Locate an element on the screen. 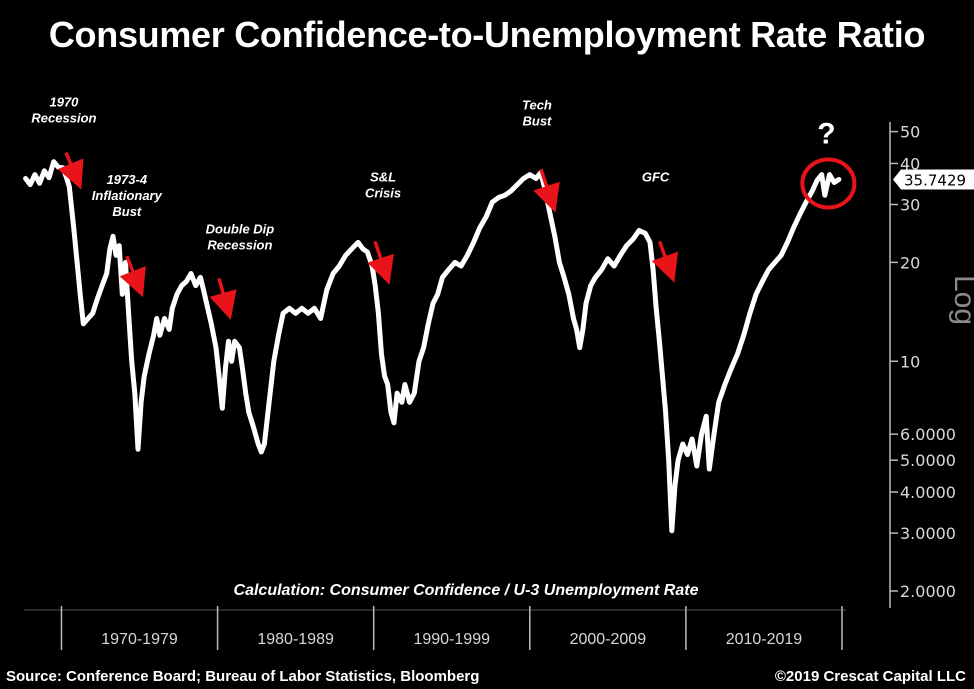  y-axis-scale-label: Log is located at coordinates (961, 300).